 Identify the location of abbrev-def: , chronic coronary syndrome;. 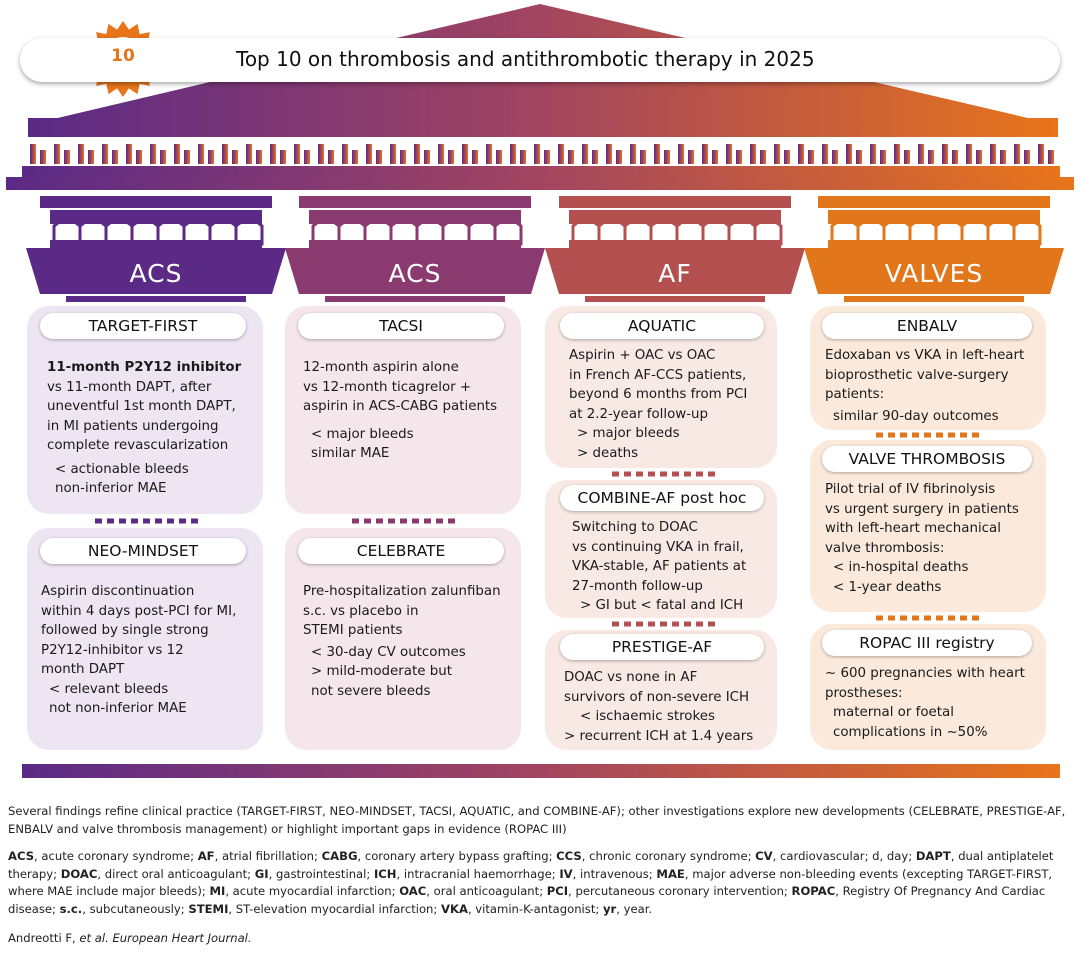
(668, 856).